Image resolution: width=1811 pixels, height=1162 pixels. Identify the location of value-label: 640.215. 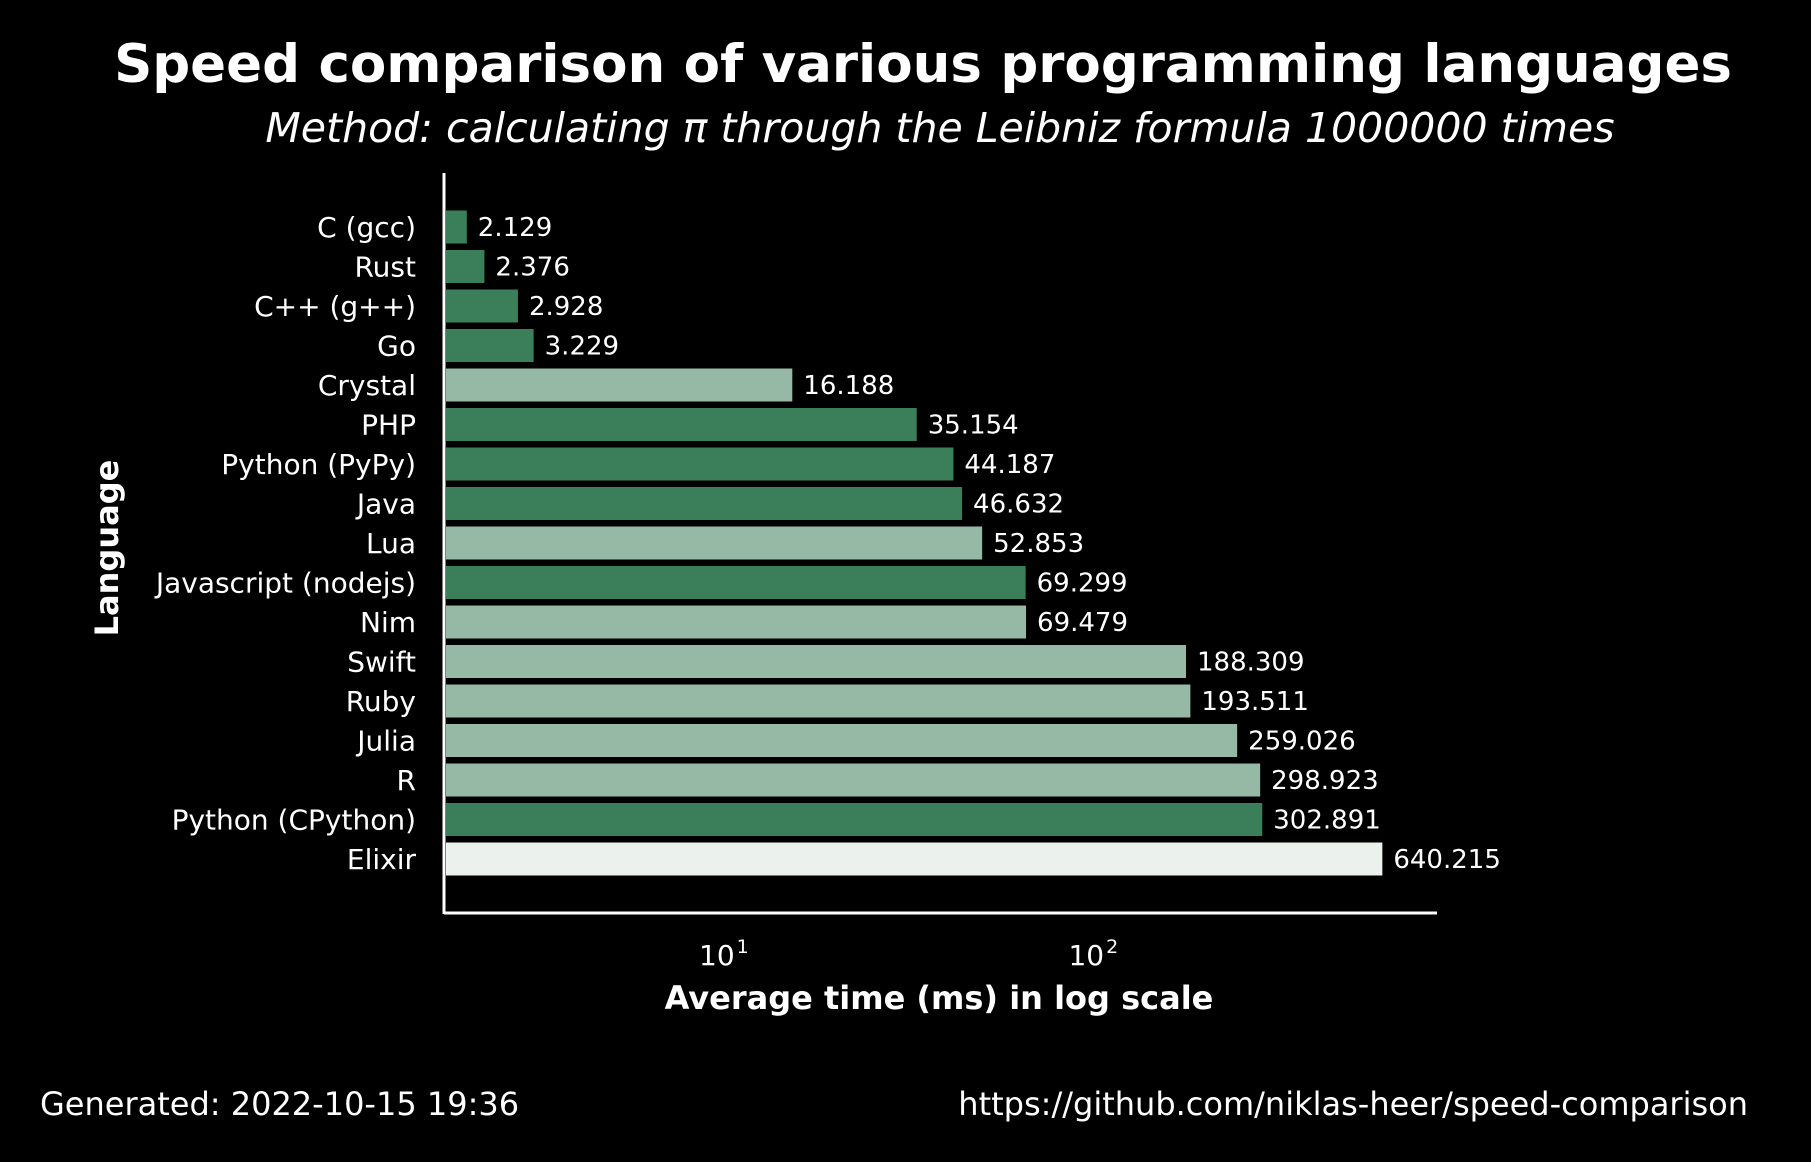
(1447, 860).